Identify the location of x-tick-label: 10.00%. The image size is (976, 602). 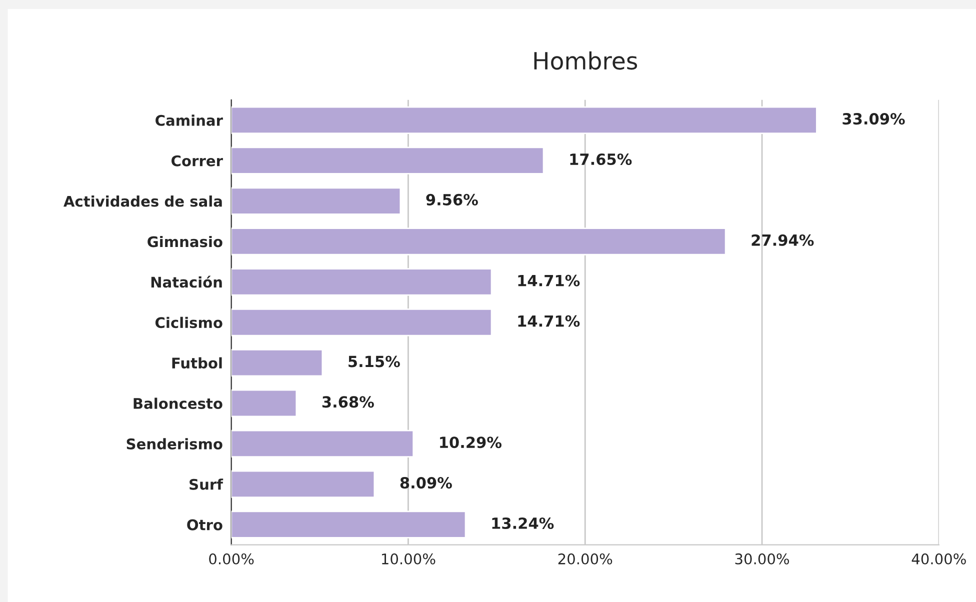
(409, 558).